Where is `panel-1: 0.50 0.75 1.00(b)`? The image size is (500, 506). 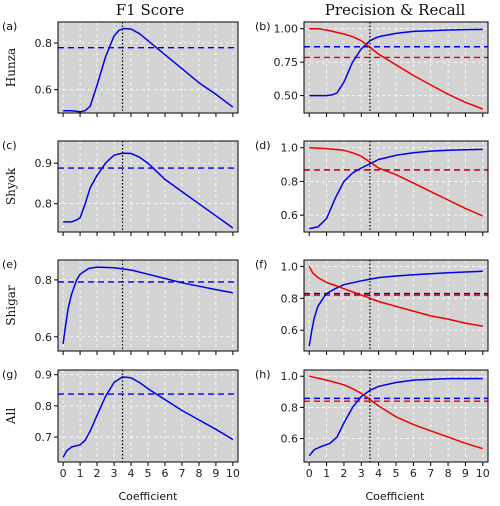
panel-1: 0.50 0.75 1.00(b) is located at coordinates (372, 68).